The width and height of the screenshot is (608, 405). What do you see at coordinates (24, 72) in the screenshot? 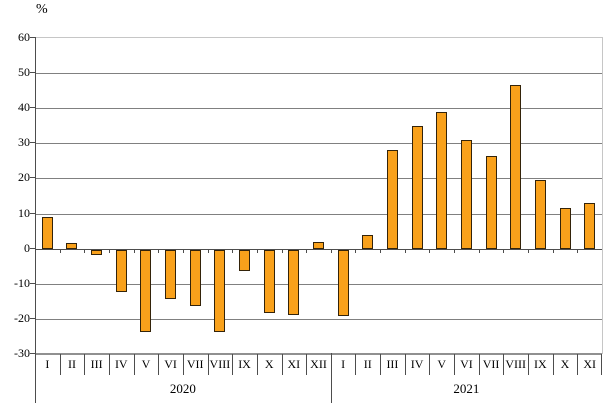
I see `y-tick-label: 50` at bounding box center [24, 72].